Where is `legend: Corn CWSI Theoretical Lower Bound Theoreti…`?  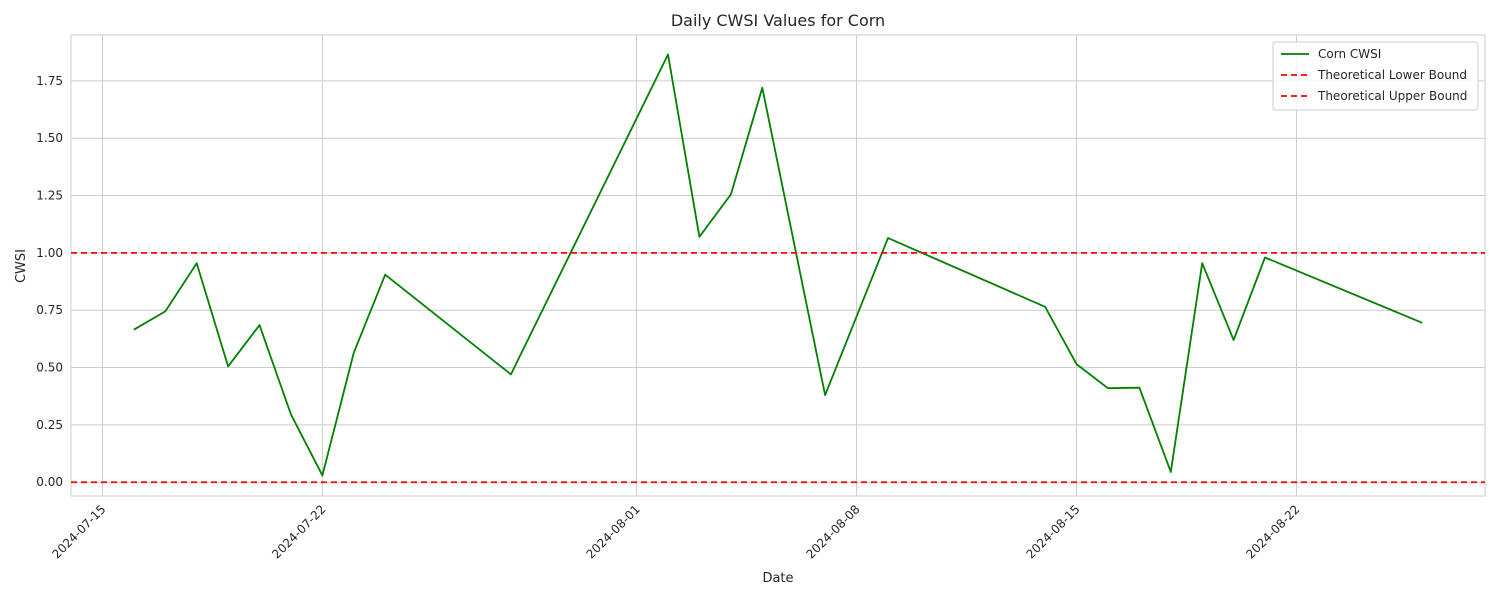
legend: Corn CWSI Theoretical Lower Bound Theoreti… is located at coordinates (1375, 76).